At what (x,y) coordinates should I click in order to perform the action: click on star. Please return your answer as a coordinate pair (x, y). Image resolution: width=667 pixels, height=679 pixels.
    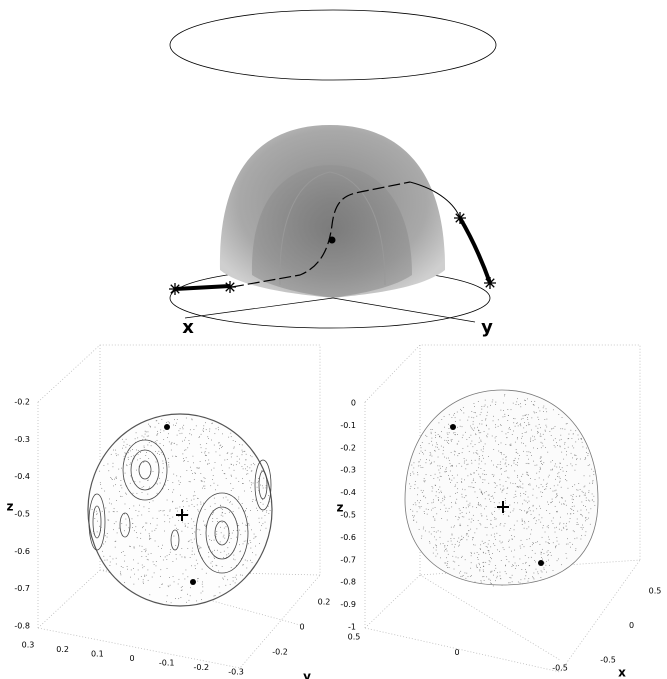
    Looking at the image, I should click on (490, 283).